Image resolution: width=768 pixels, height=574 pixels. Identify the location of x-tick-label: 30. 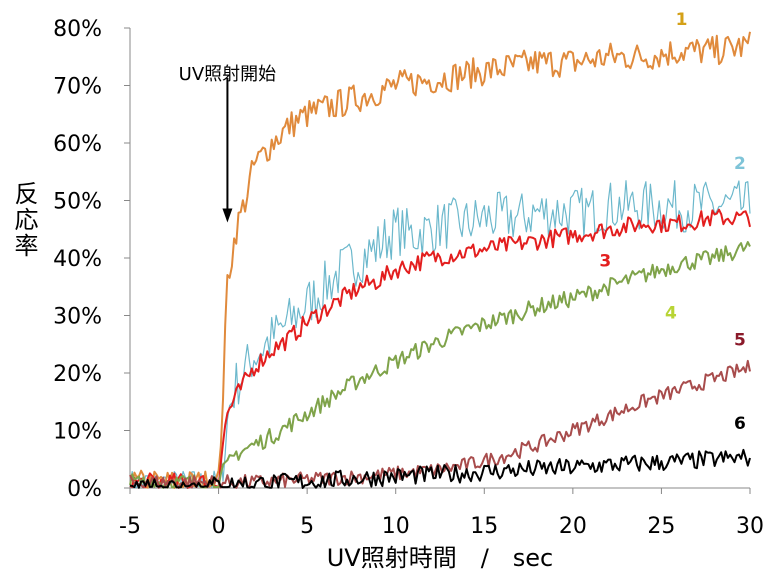
(750, 526).